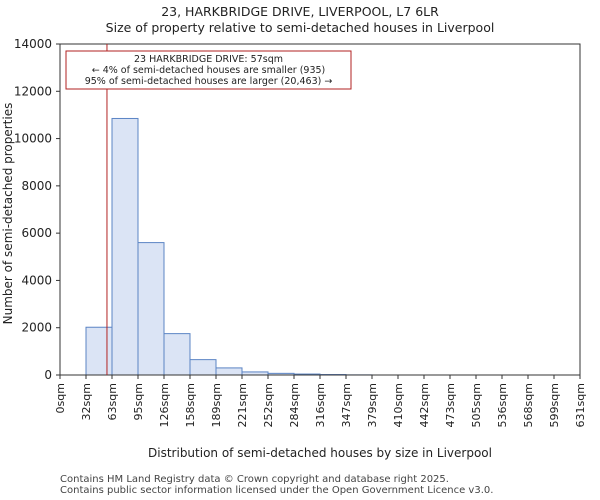 This screenshot has width=600, height=500. Describe the element at coordinates (502, 405) in the screenshot. I see `x-tick-label: 536sqm` at that location.